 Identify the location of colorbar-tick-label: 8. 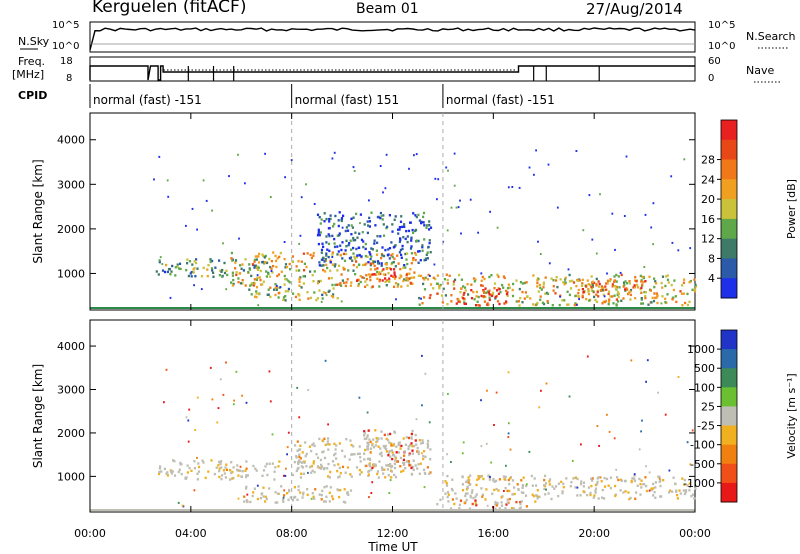
(711, 258).